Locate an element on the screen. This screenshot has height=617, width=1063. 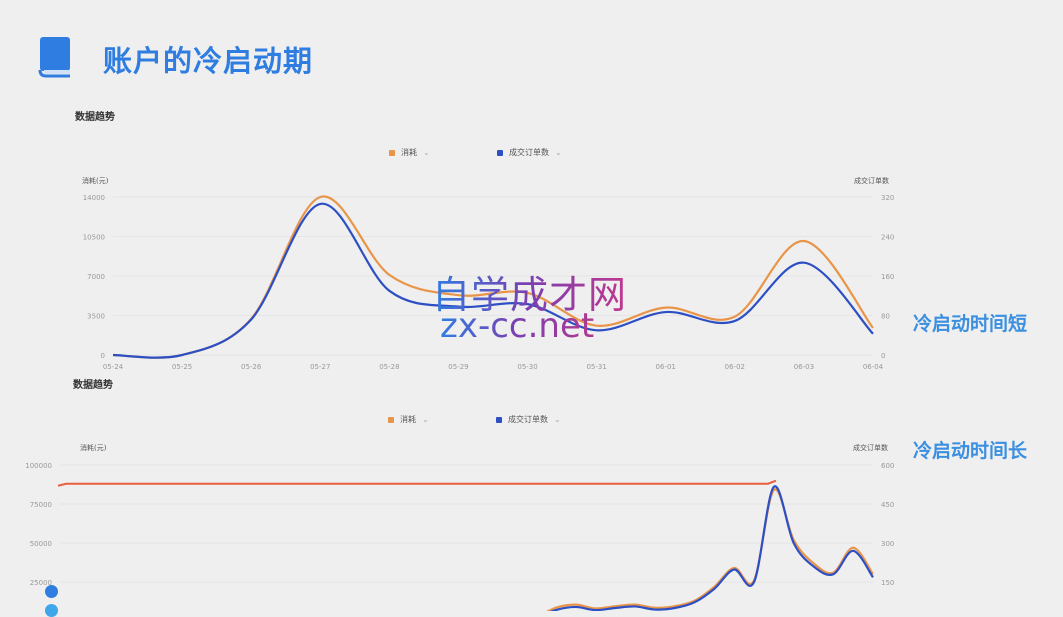
label-long-cold-start: 冷启动时间长 is located at coordinates (970, 451).